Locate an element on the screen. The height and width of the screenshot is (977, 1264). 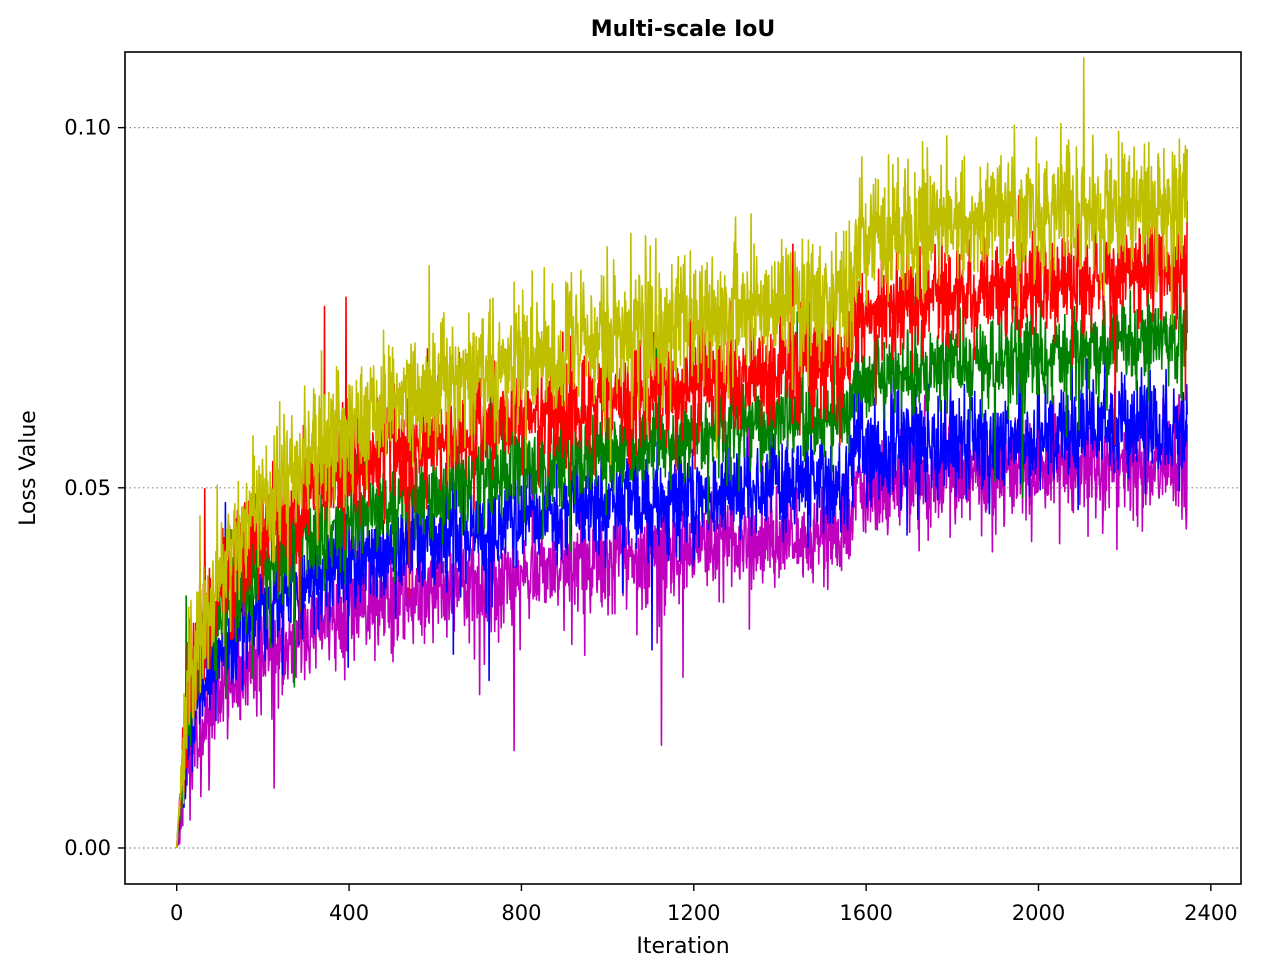
x-tick-label: 2400 is located at coordinates (1210, 913).